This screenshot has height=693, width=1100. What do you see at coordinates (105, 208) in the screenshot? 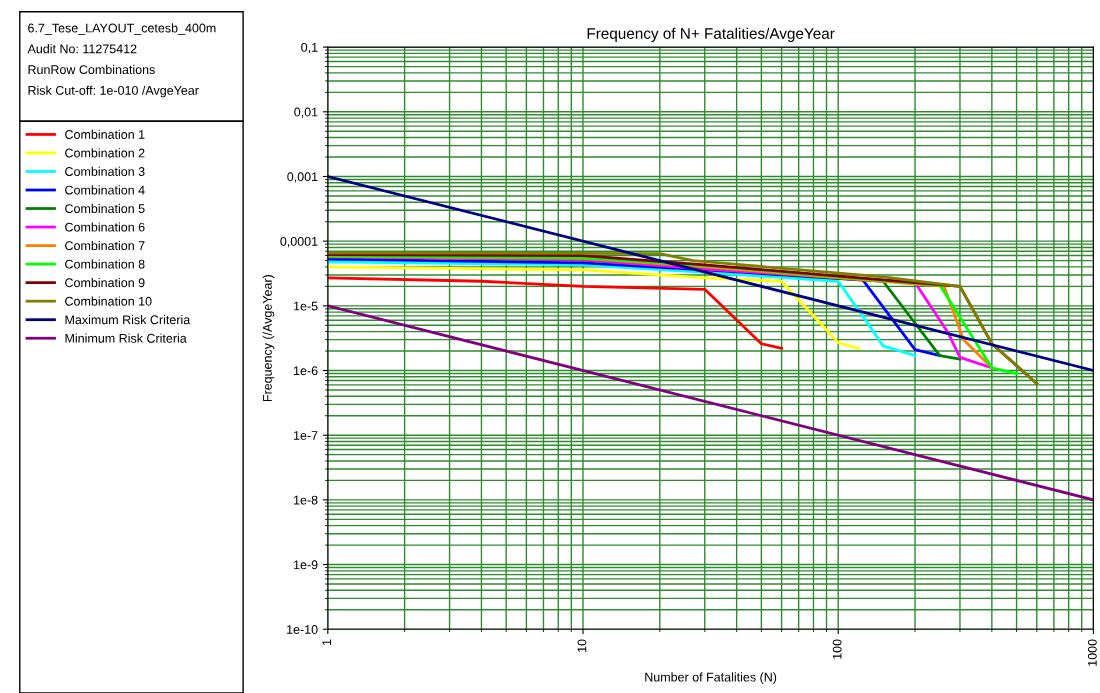
I see `legend-label: Combination 5` at bounding box center [105, 208].